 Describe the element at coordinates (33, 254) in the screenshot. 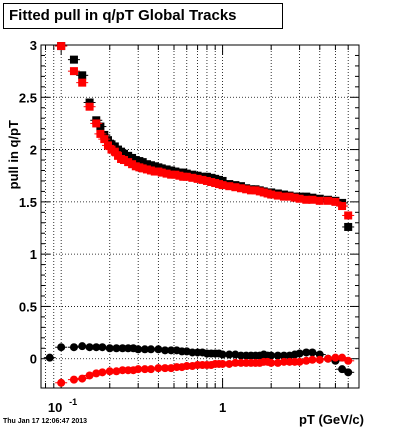

I see `y-tick-label: 1` at that location.